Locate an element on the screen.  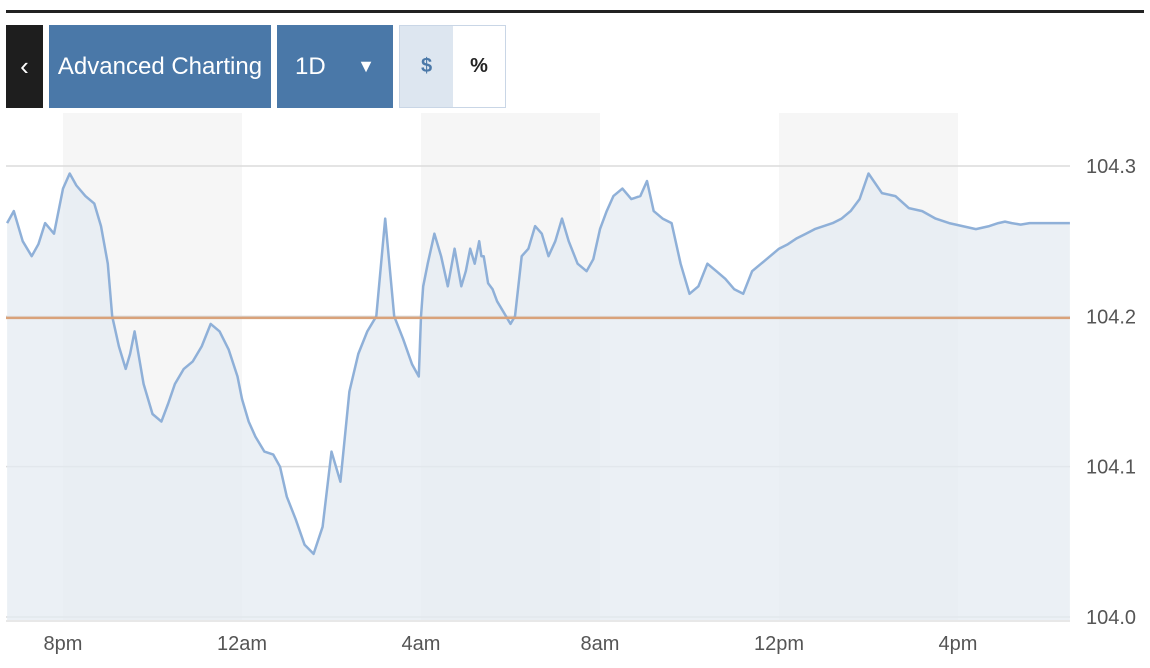
percent-label: % is located at coordinates (479, 66).